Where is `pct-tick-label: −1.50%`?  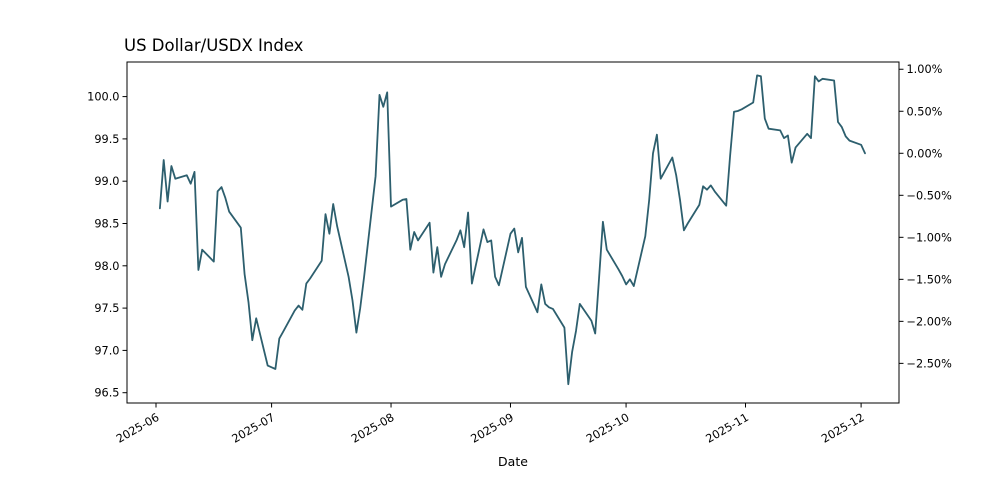 pct-tick-label: −1.50% is located at coordinates (930, 279).